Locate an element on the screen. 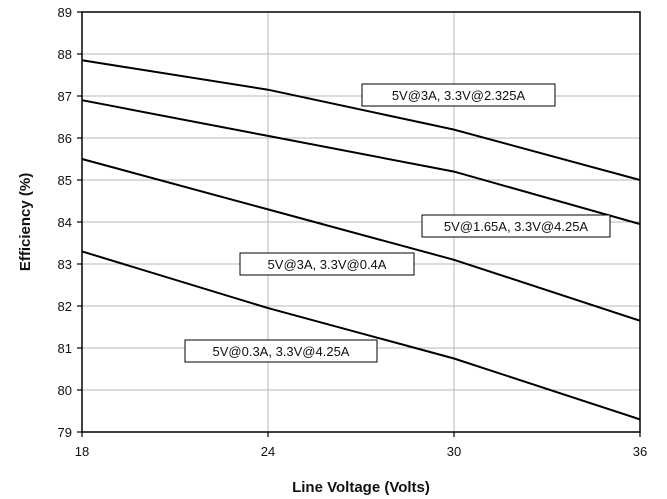 The height and width of the screenshot is (499, 667). y-tick-label: 85 is located at coordinates (65, 180).